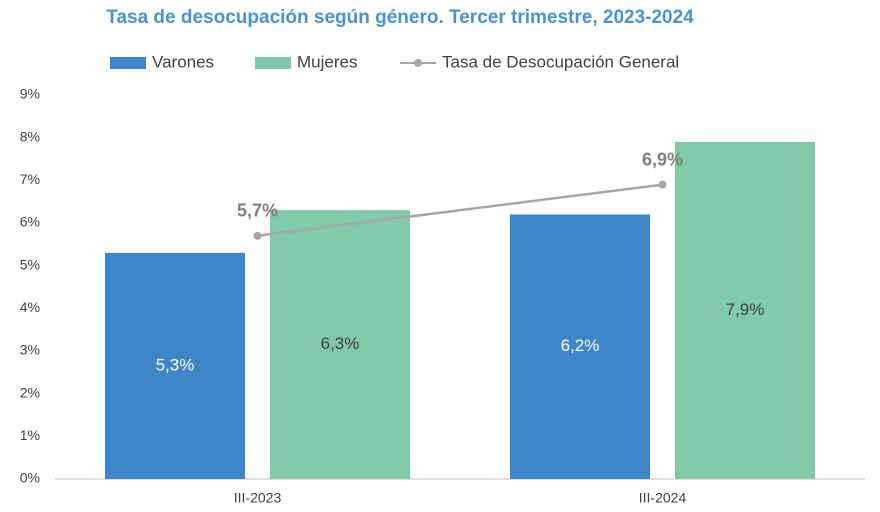 The image size is (880, 512). Describe the element at coordinates (257, 211) in the screenshot. I see `data-label: 5,7%` at that location.